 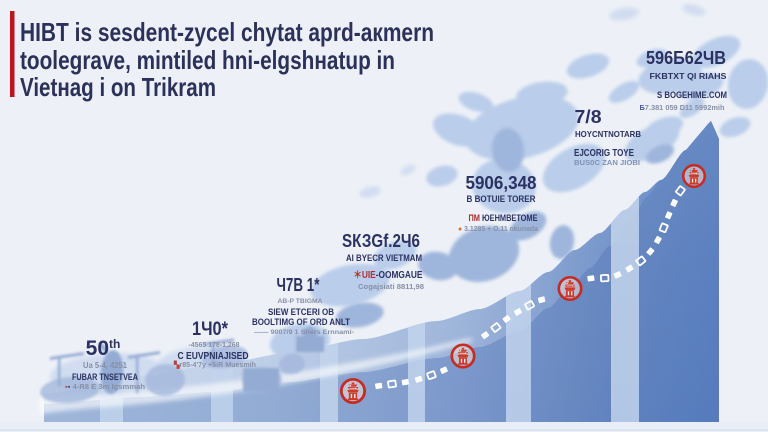 I want to click on svg-text: Ua 5-4, 4251, so click(x=105, y=365).